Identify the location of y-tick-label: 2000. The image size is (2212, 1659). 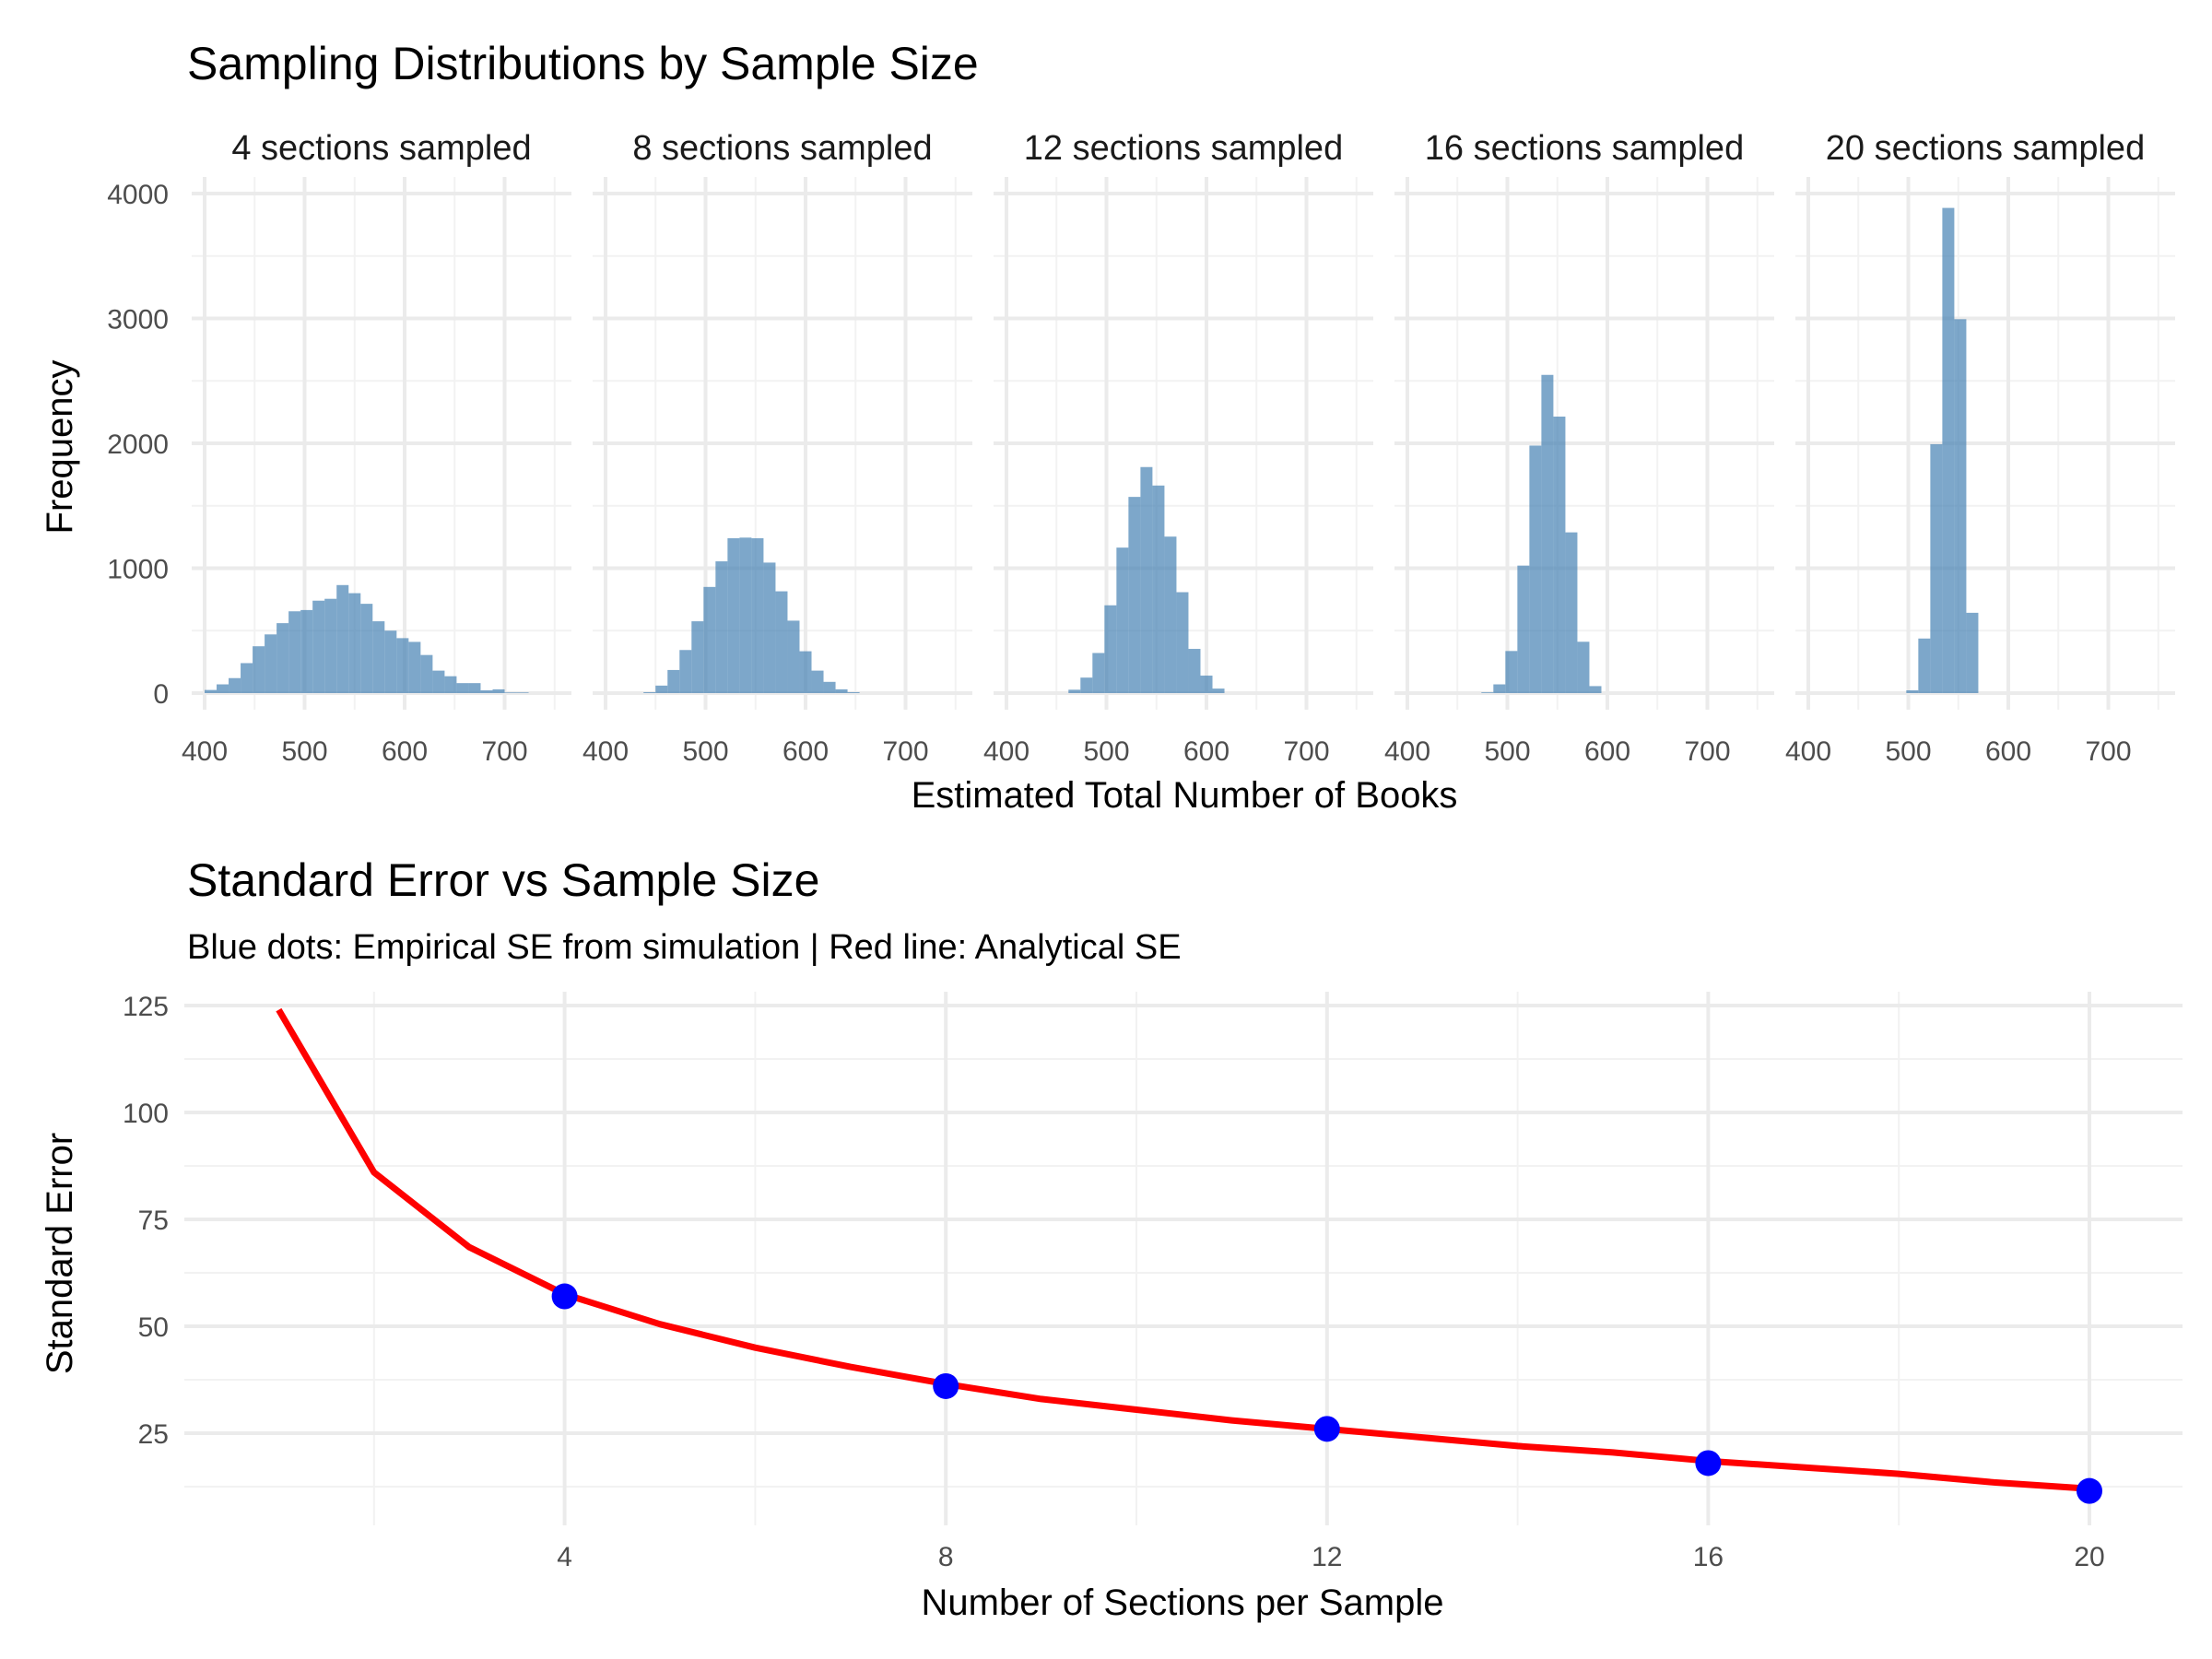
(138, 444).